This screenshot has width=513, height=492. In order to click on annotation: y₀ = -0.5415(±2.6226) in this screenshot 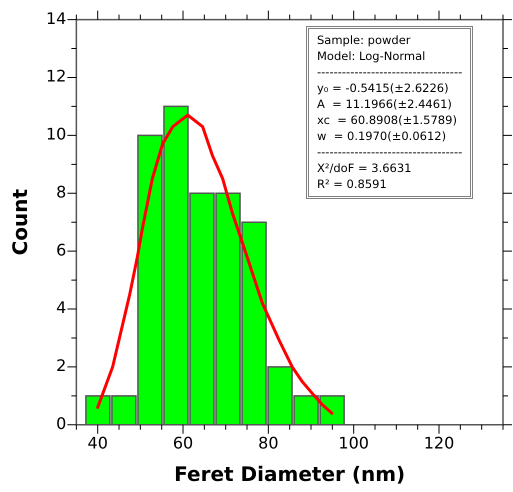, I will do `click(383, 88)`.